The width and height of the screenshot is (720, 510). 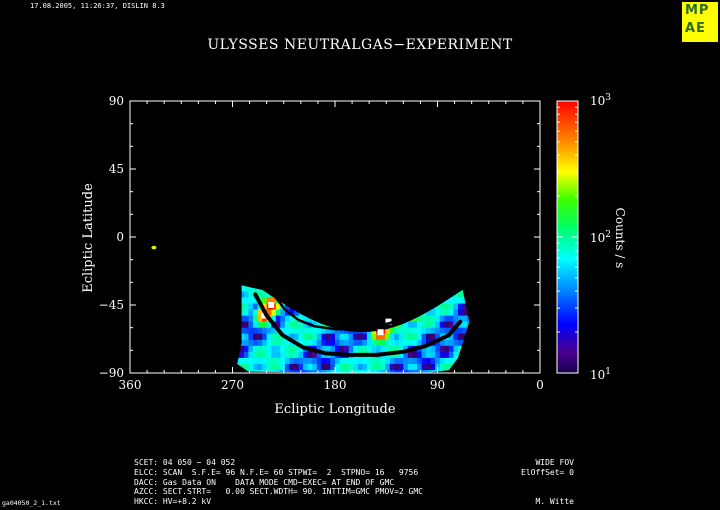 I want to click on logo-line1: MP, so click(x=697, y=10).